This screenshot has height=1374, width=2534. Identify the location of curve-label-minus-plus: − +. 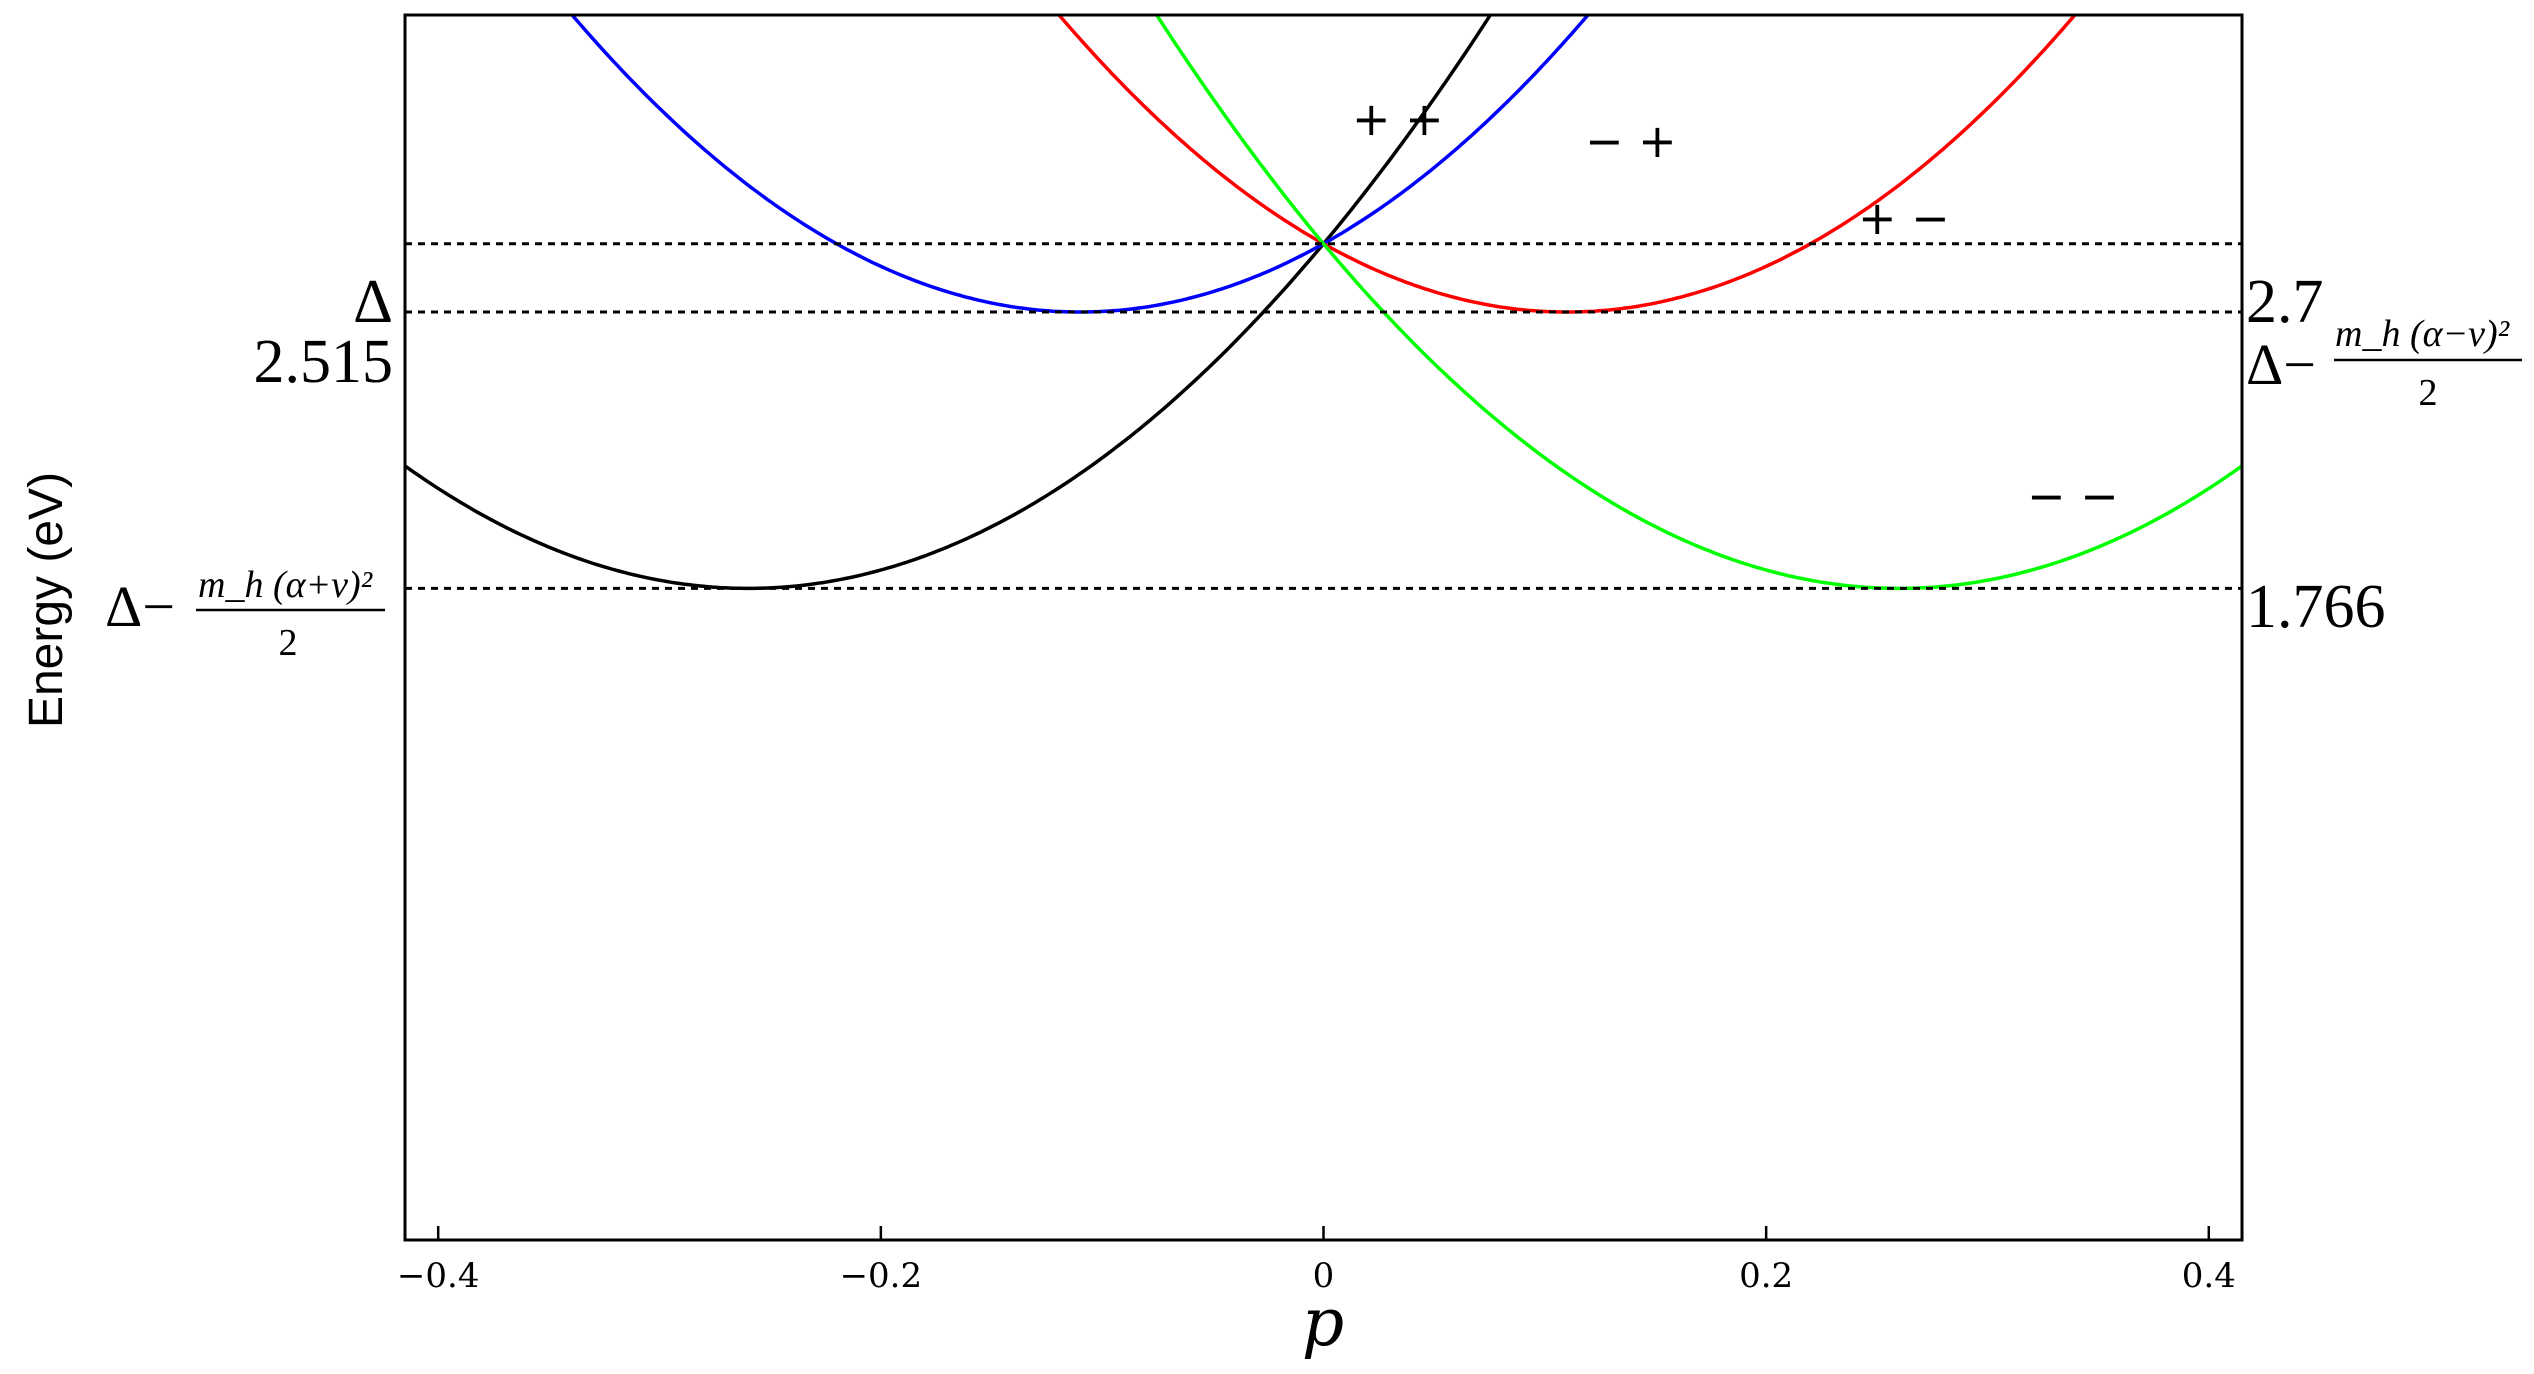
(1631, 141).